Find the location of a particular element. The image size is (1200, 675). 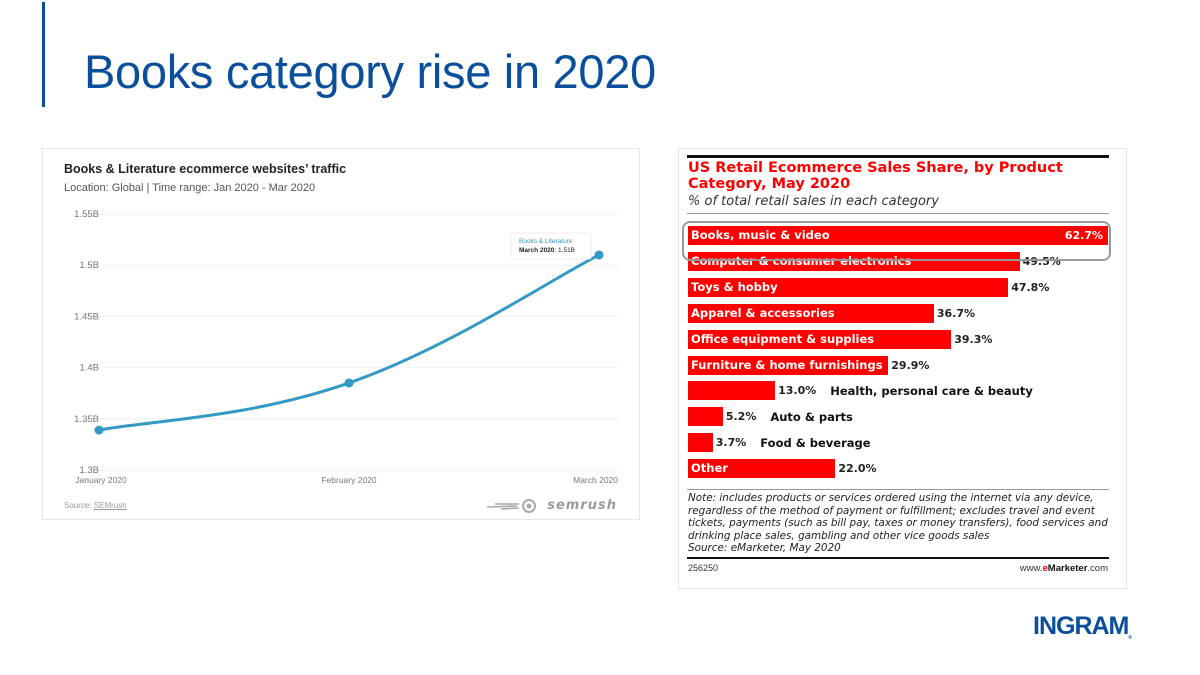

bar: Office equipment & supplies is located at coordinates (820, 339).